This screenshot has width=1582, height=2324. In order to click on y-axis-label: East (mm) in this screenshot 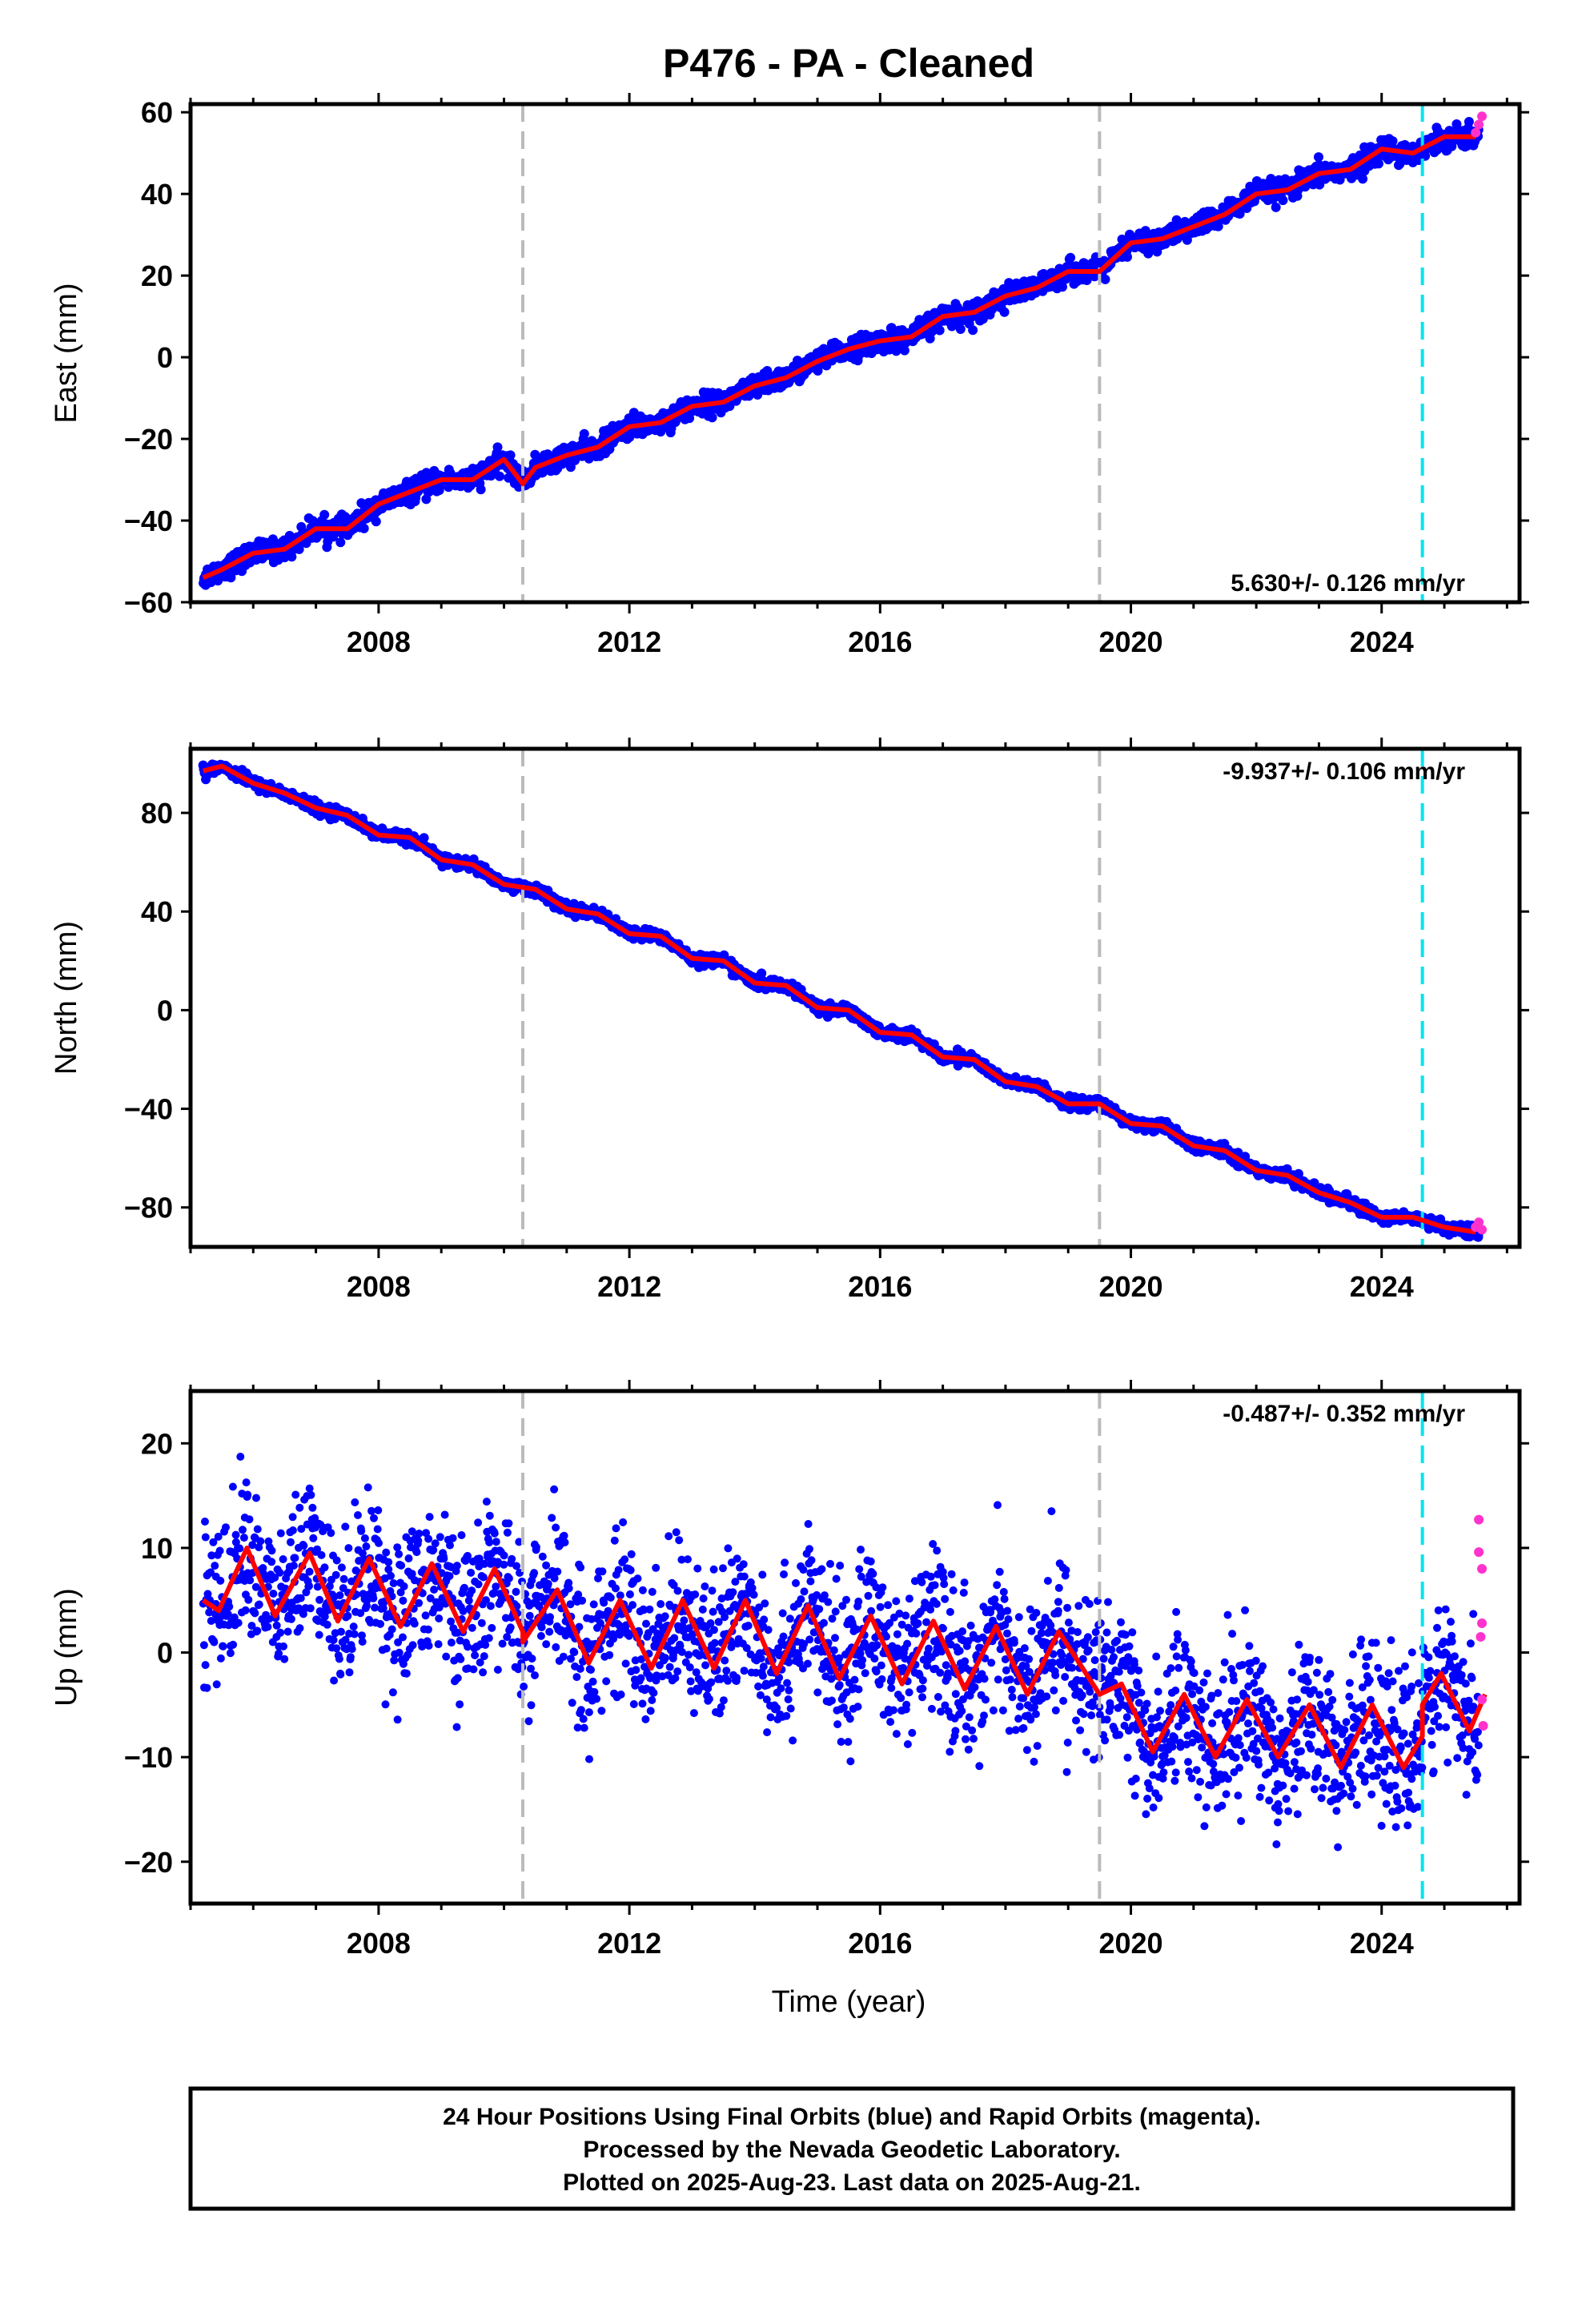, I will do `click(66, 353)`.